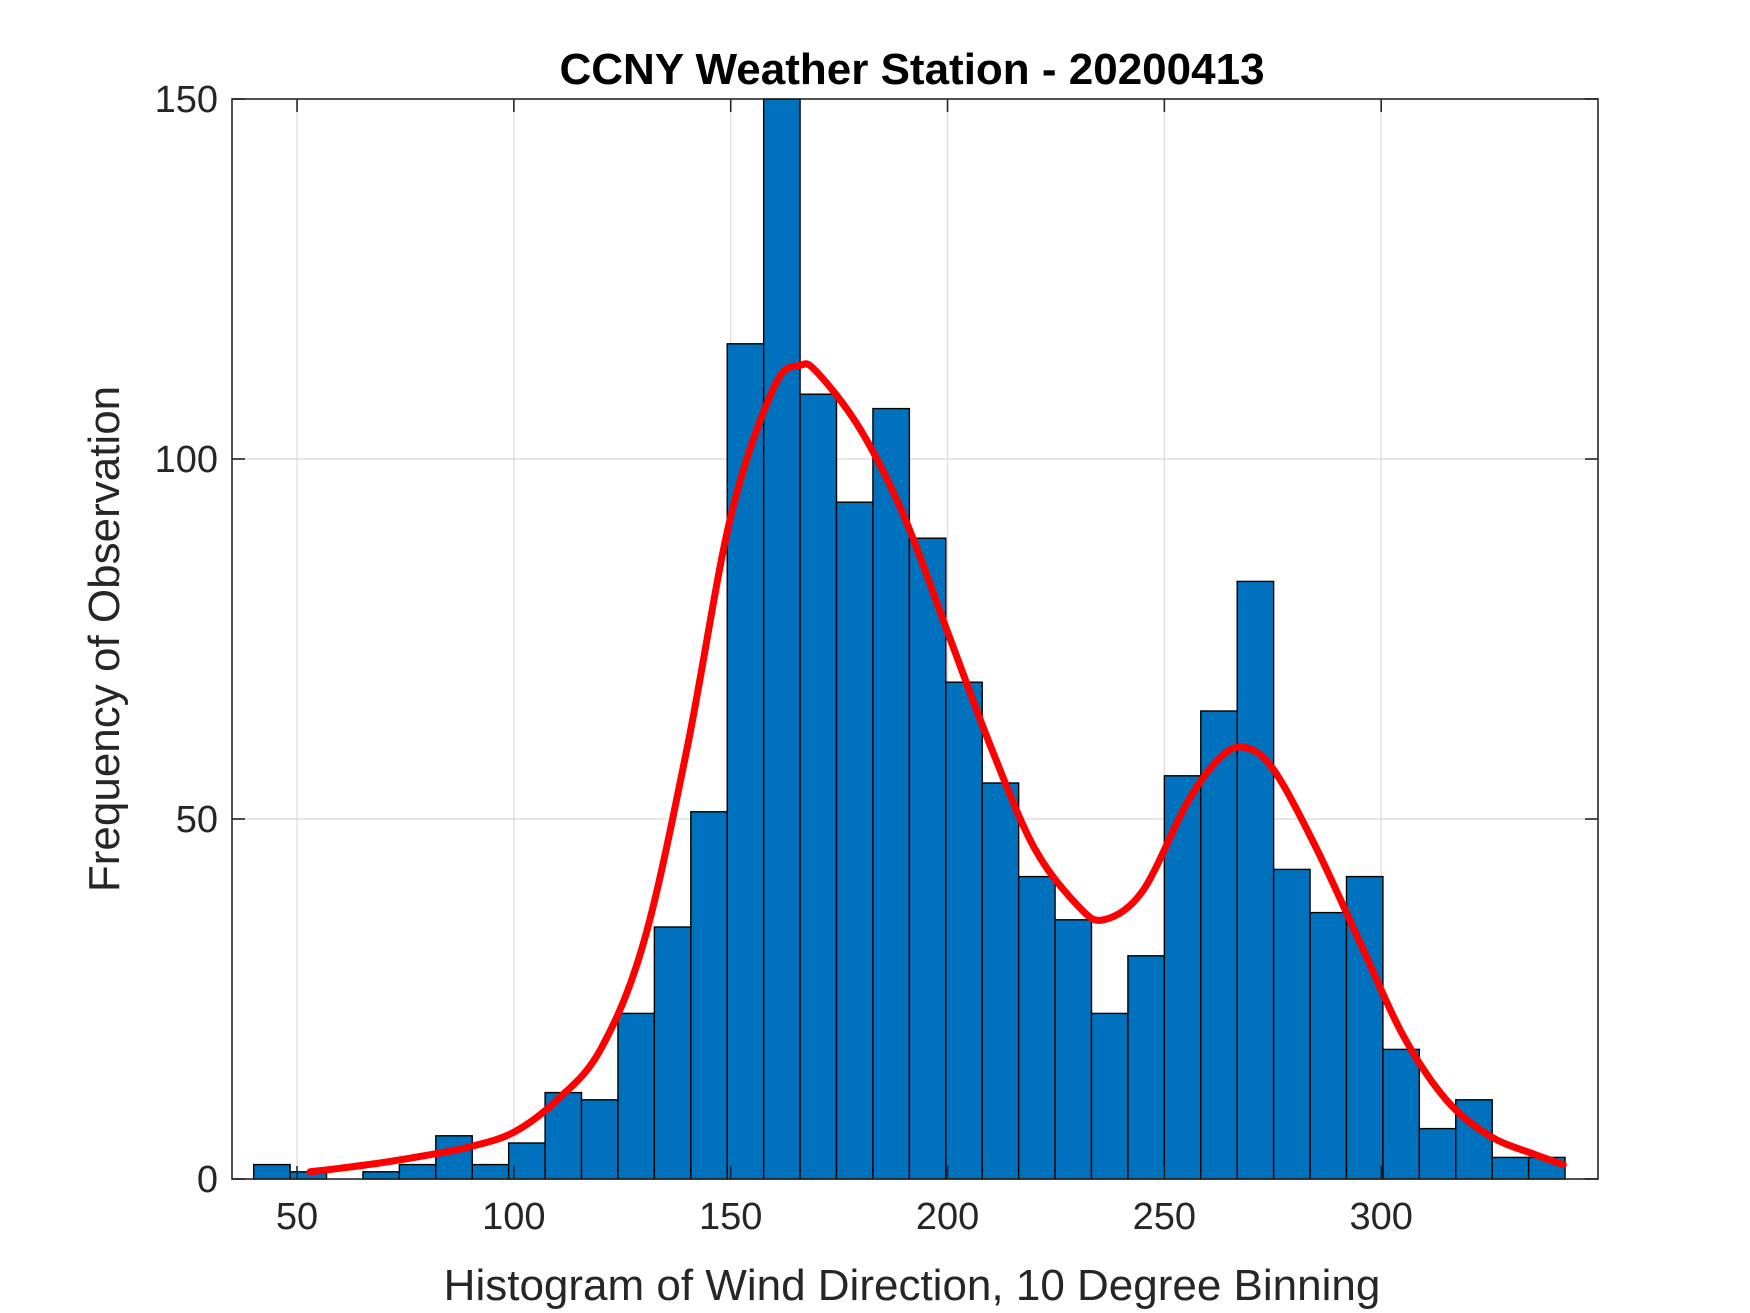 The image size is (1750, 1313). I want to click on y-tick-label: 50, so click(197, 820).